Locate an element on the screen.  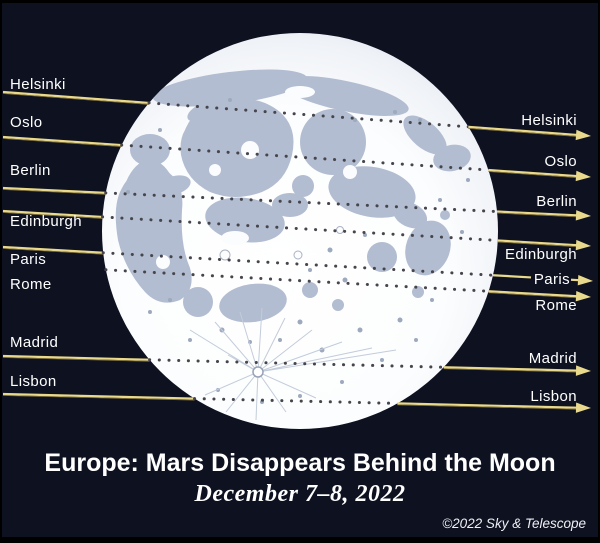
track-line-right-madrid is located at coordinates (510, 369).